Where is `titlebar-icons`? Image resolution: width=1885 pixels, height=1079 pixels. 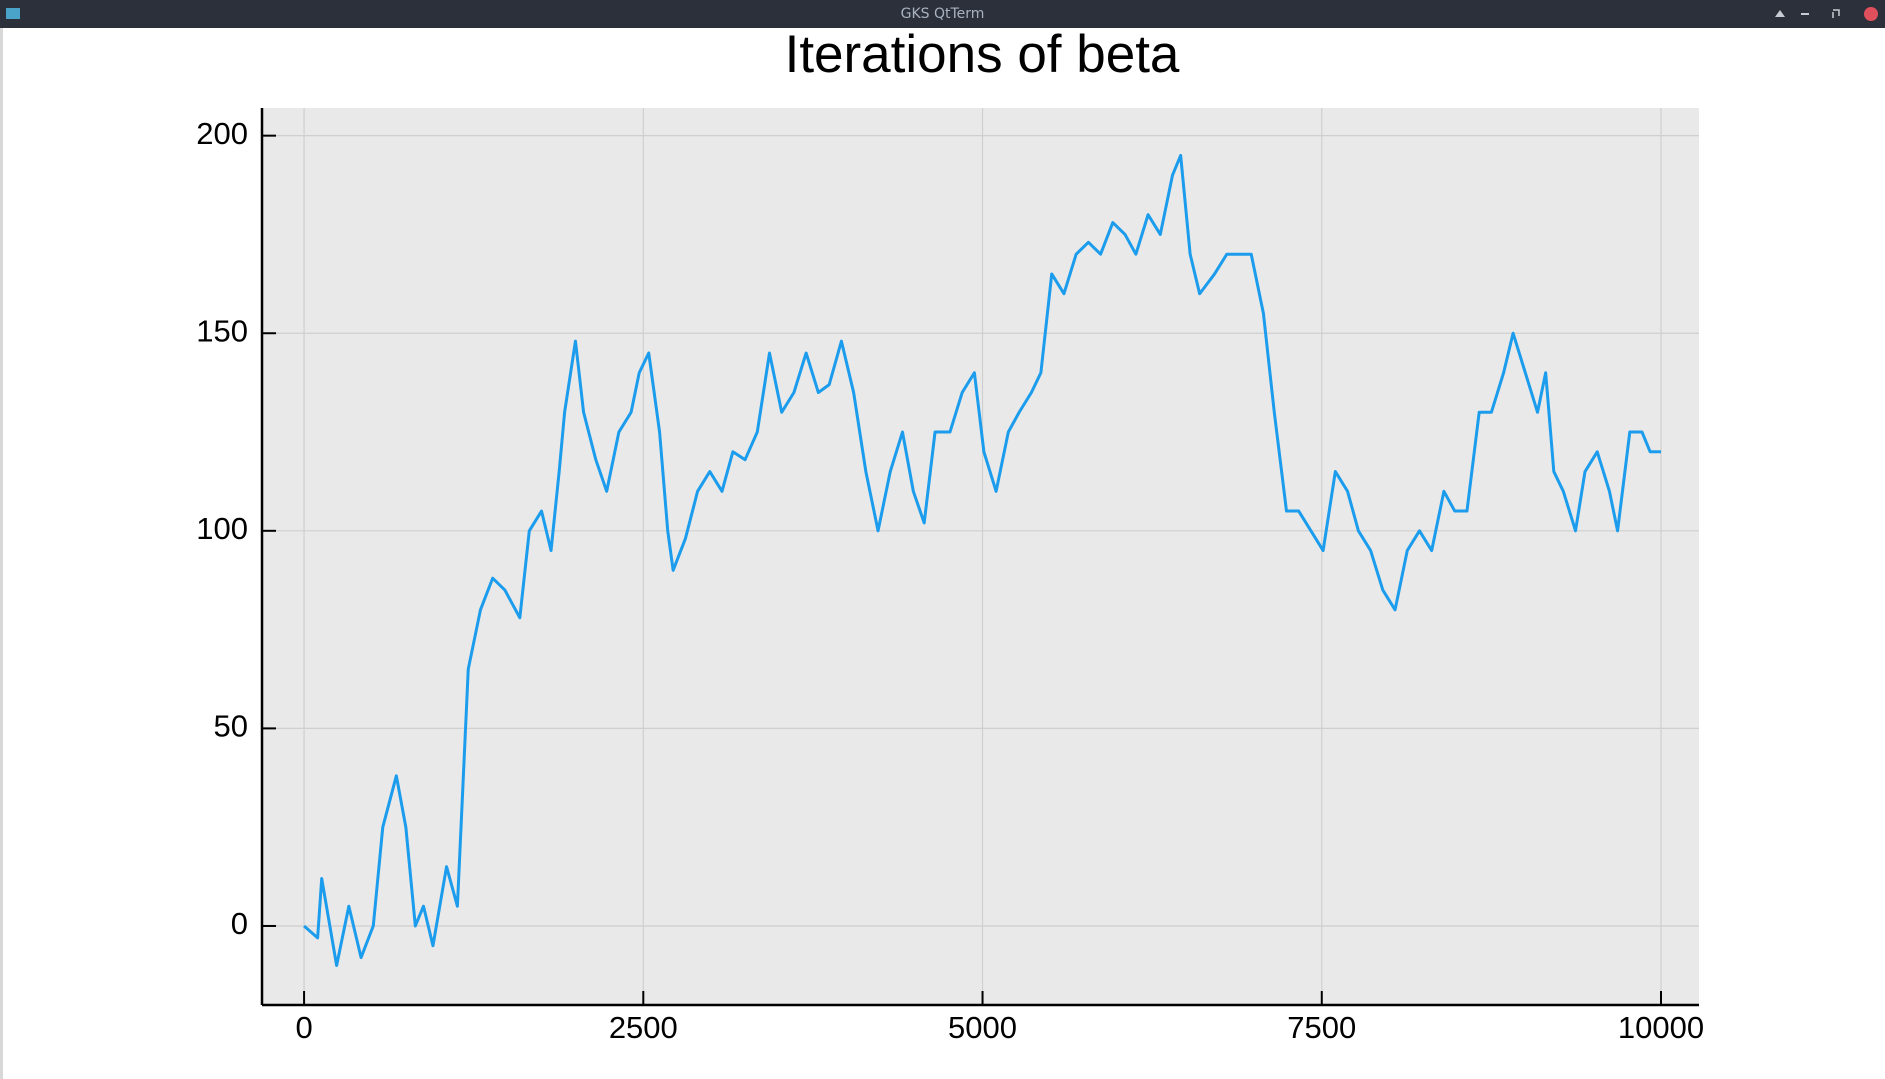
titlebar-icons is located at coordinates (942, 14).